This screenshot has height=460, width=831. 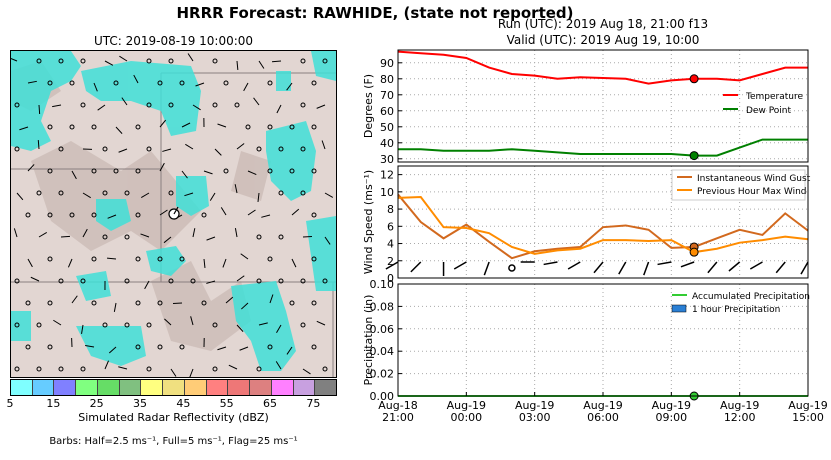 I want to click on x-tick-label: 21:00, so click(x=398, y=417).